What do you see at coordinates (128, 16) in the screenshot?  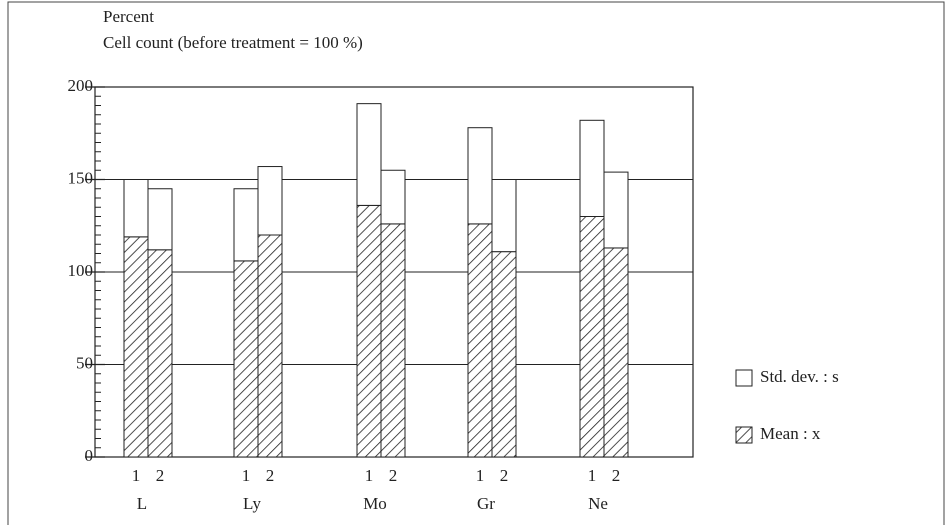 I see `chart-title: Percent` at bounding box center [128, 16].